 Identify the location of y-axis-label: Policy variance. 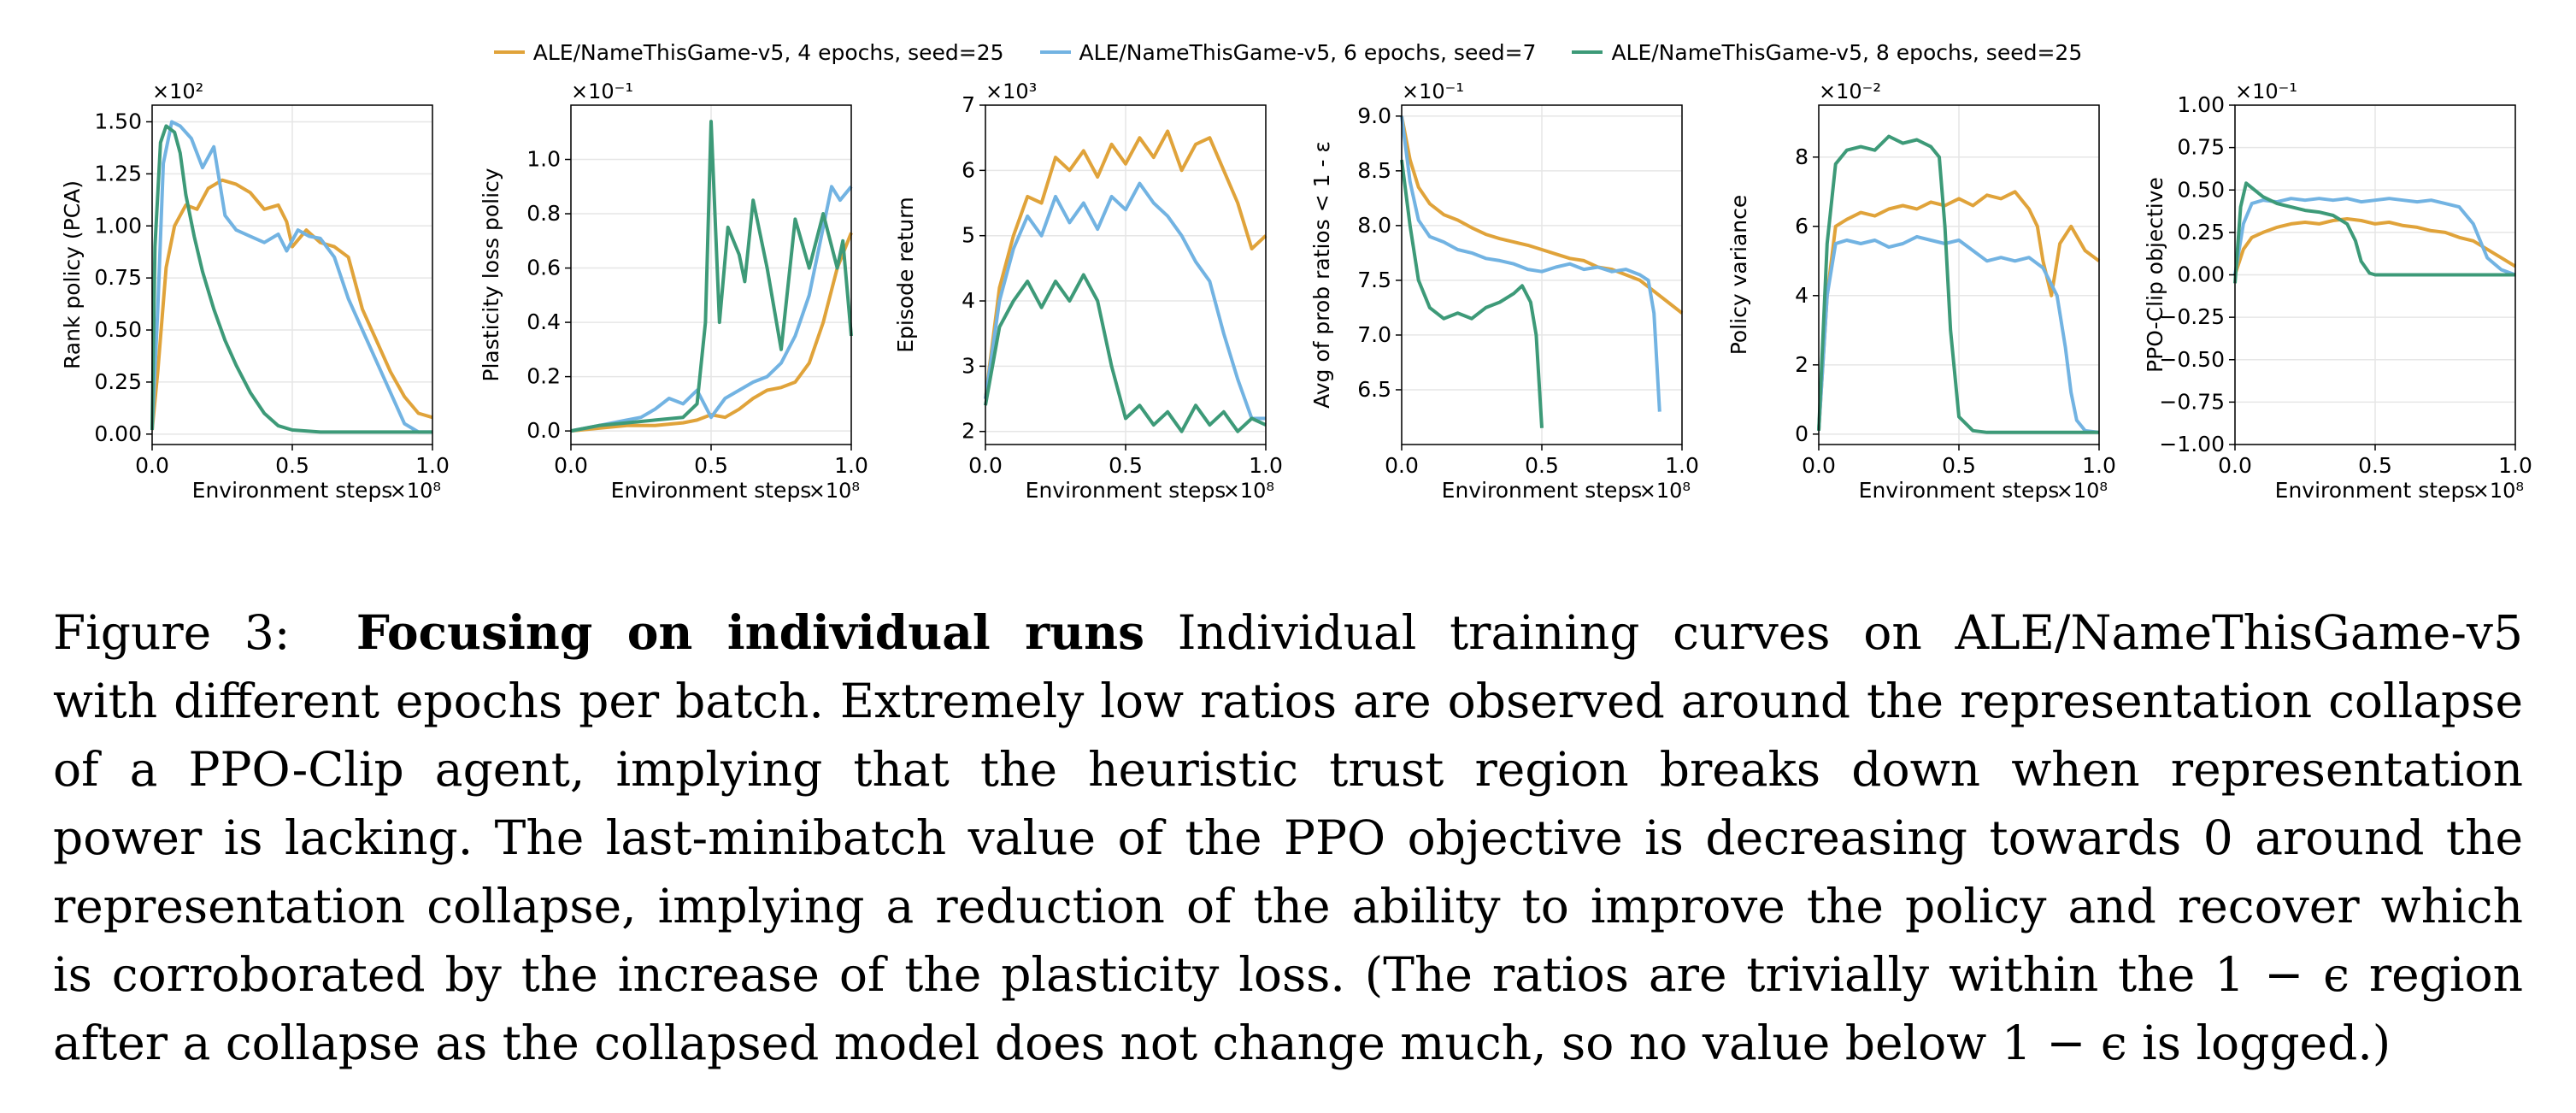
(1738, 275).